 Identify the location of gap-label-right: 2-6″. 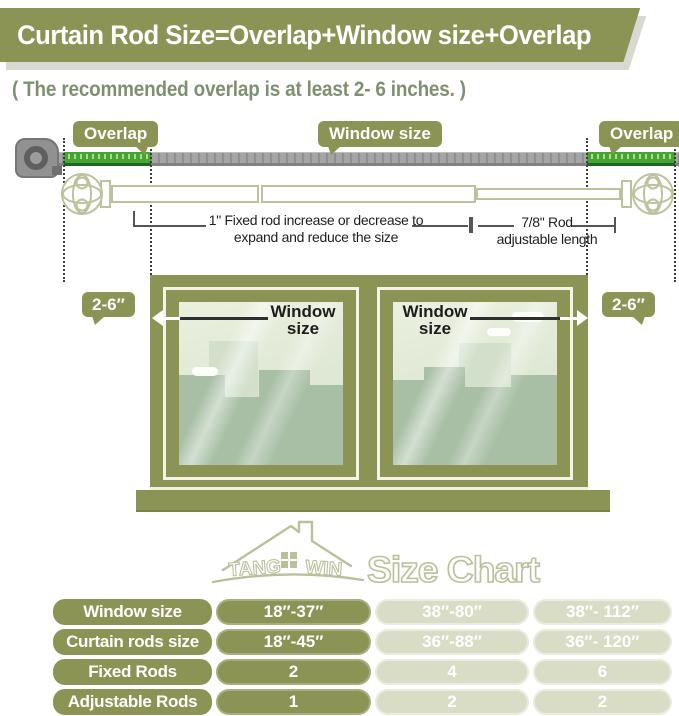
(628, 308).